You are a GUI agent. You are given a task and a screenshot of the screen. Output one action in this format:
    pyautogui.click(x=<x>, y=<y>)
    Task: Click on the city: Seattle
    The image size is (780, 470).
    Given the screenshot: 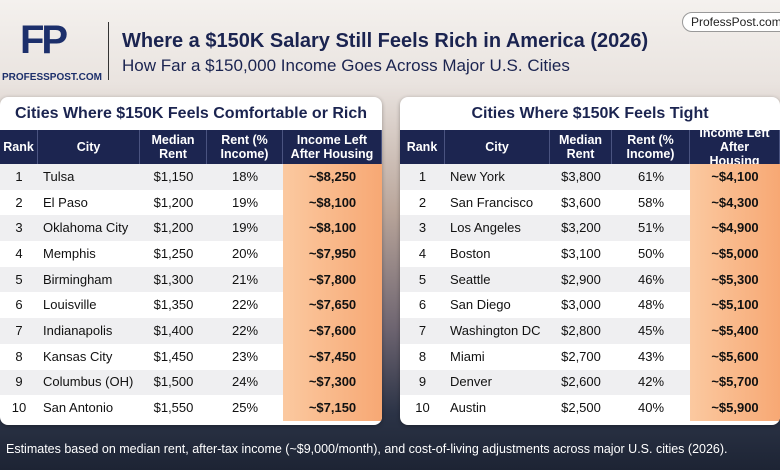 What is the action you would take?
    pyautogui.click(x=470, y=279)
    